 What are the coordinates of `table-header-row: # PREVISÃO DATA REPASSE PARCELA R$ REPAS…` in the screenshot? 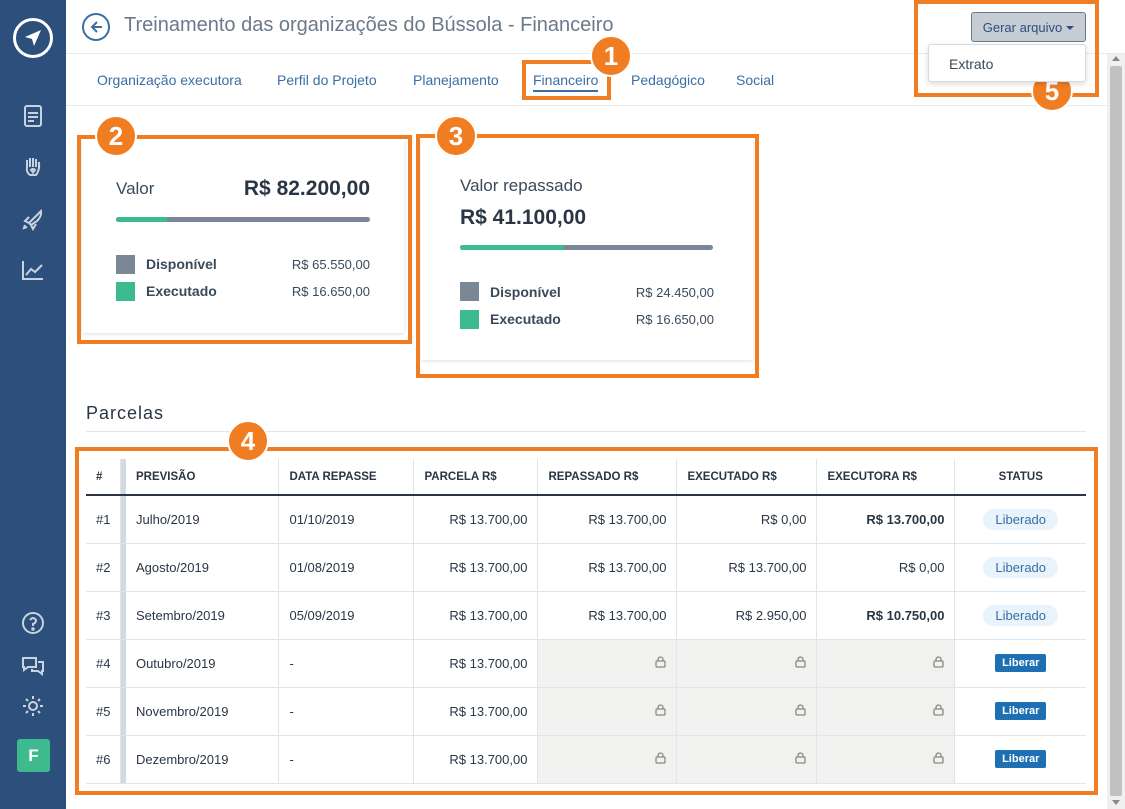 It's located at (586, 477).